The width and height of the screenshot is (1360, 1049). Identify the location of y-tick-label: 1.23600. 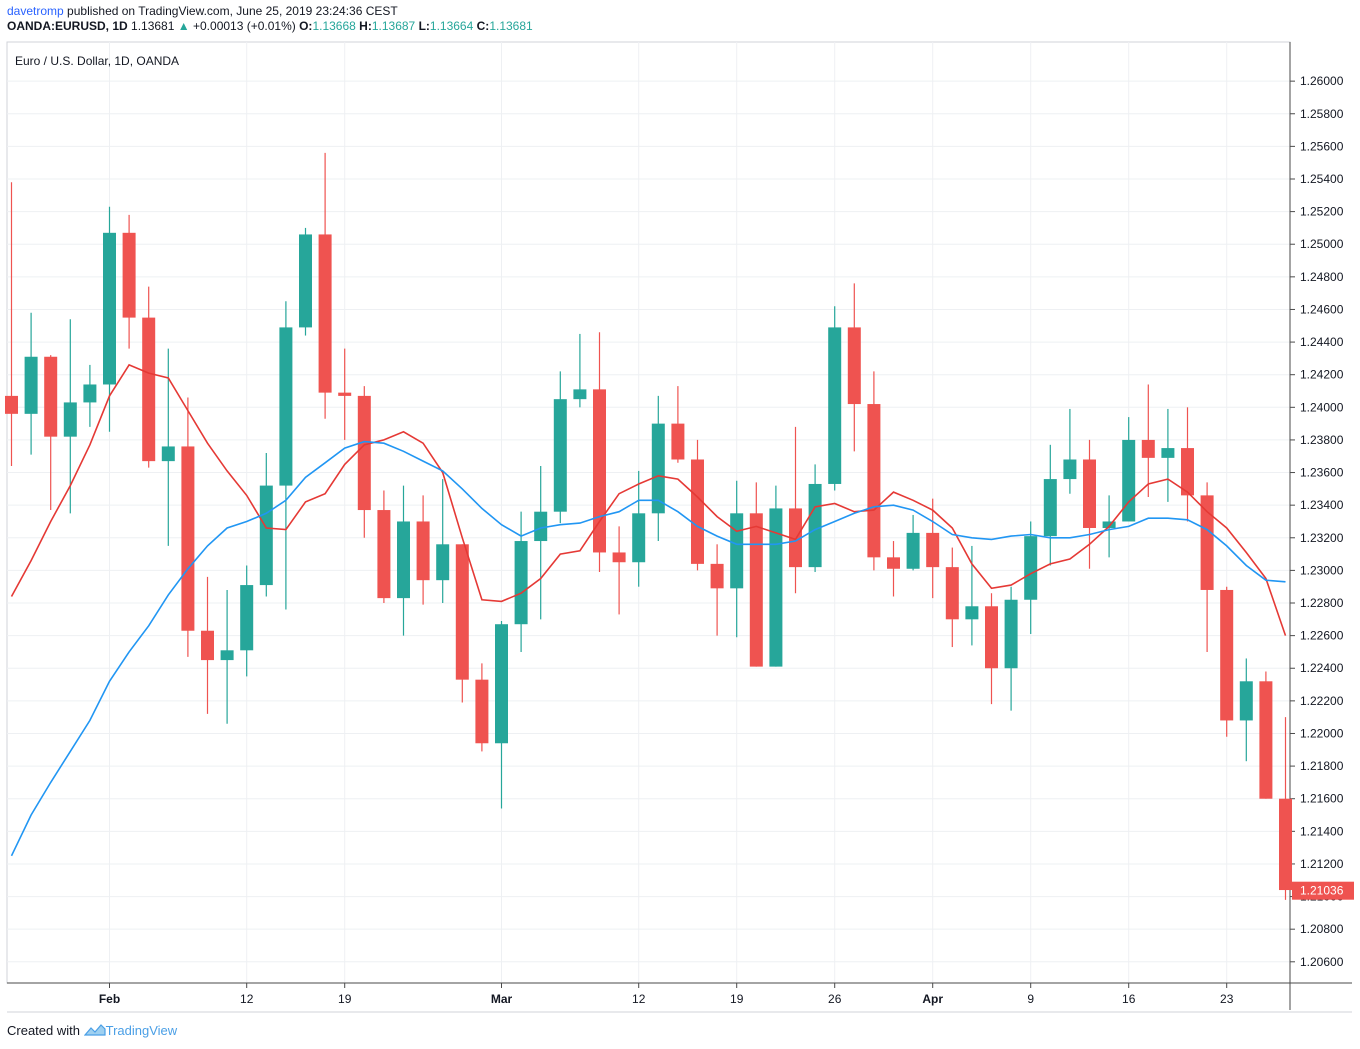
(1322, 473).